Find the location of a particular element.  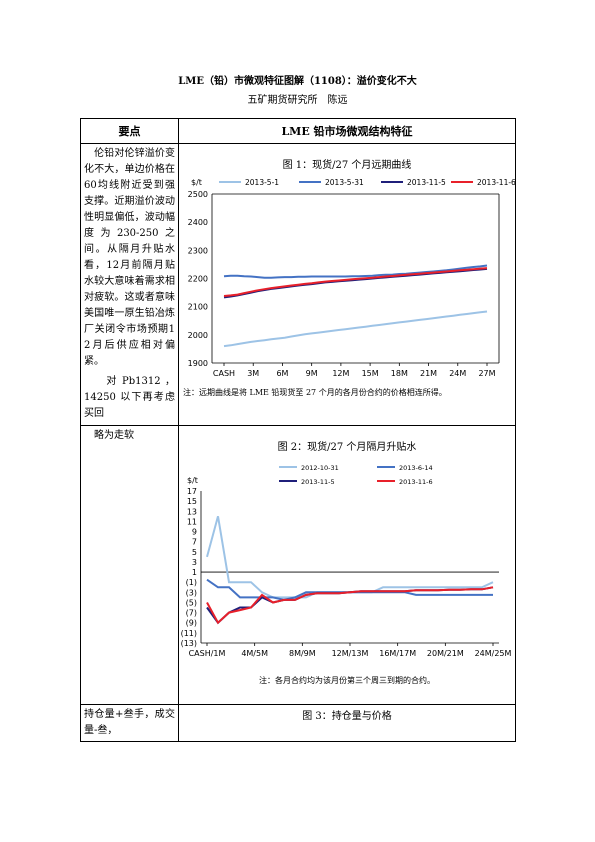

row3-figure-cell: 图 3：持仓量与价格 is located at coordinates (347, 723).